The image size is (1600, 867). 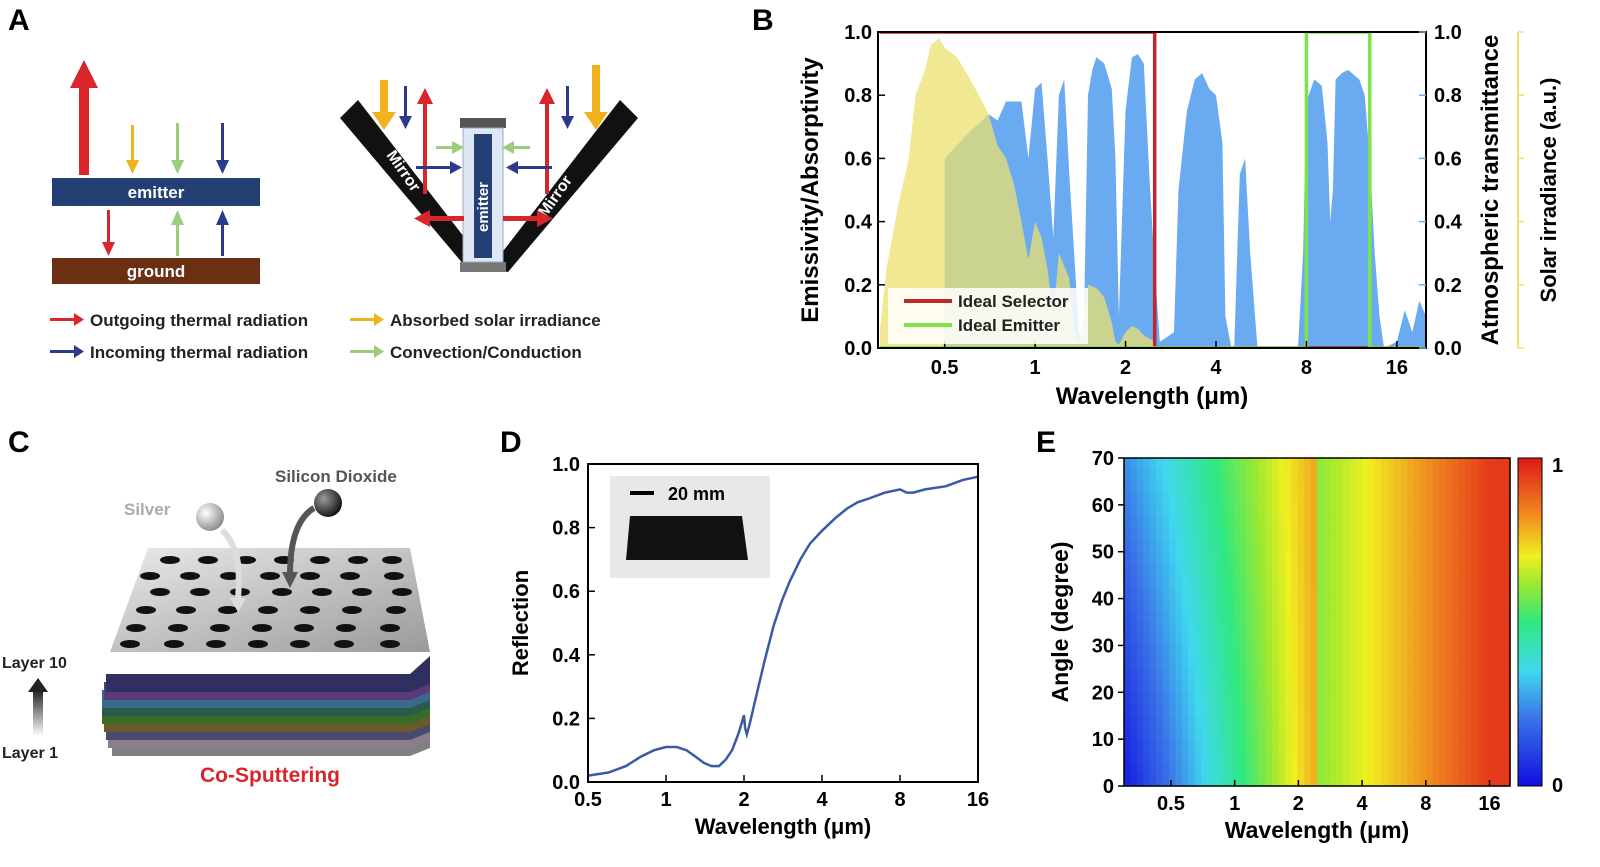 I want to click on silver-label: Silver, so click(x=147, y=509).